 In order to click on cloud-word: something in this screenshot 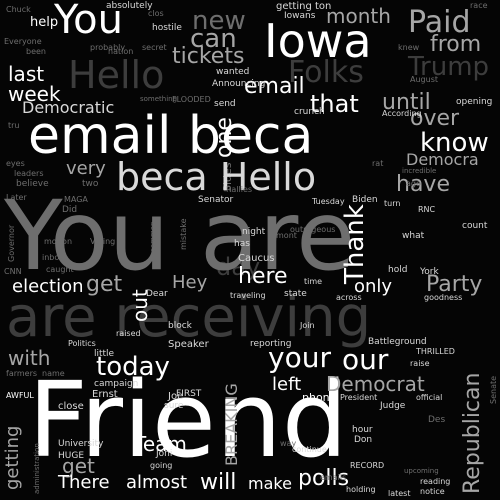, I will do `click(159, 99)`.